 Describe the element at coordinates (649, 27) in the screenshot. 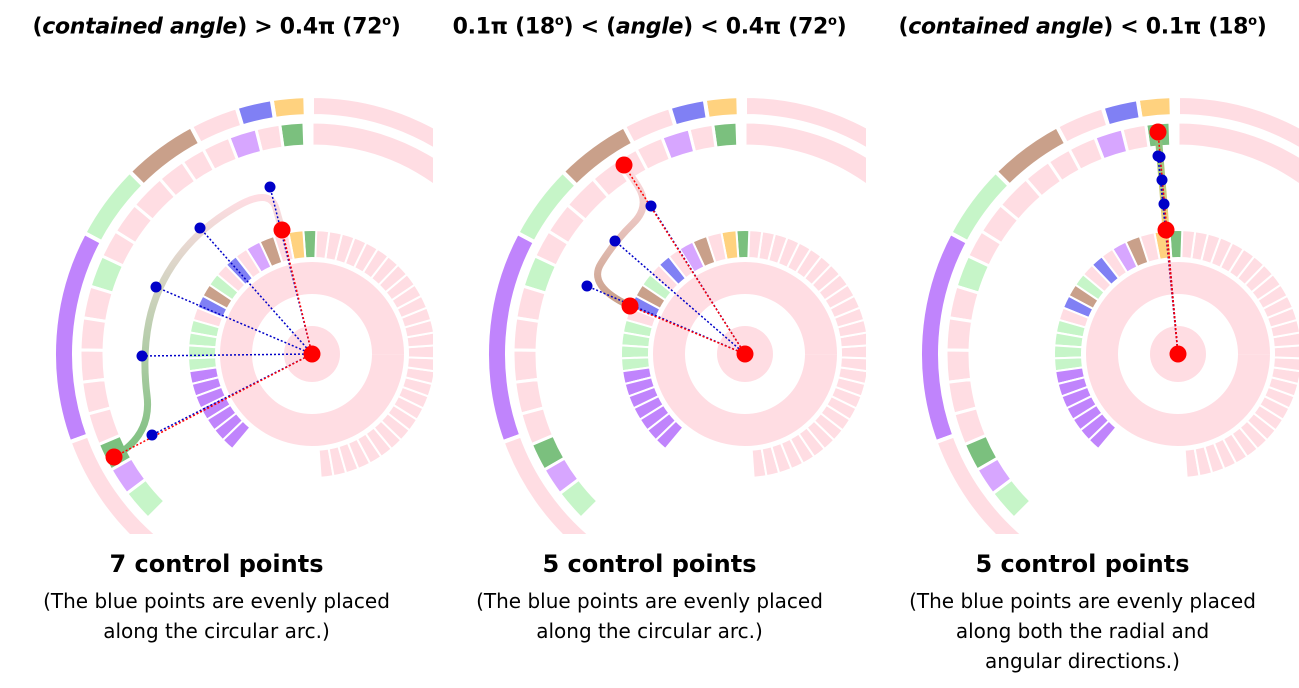

I see `panel-title: 0.1π (18o) < (angle) < 0.4π (72o)` at that location.